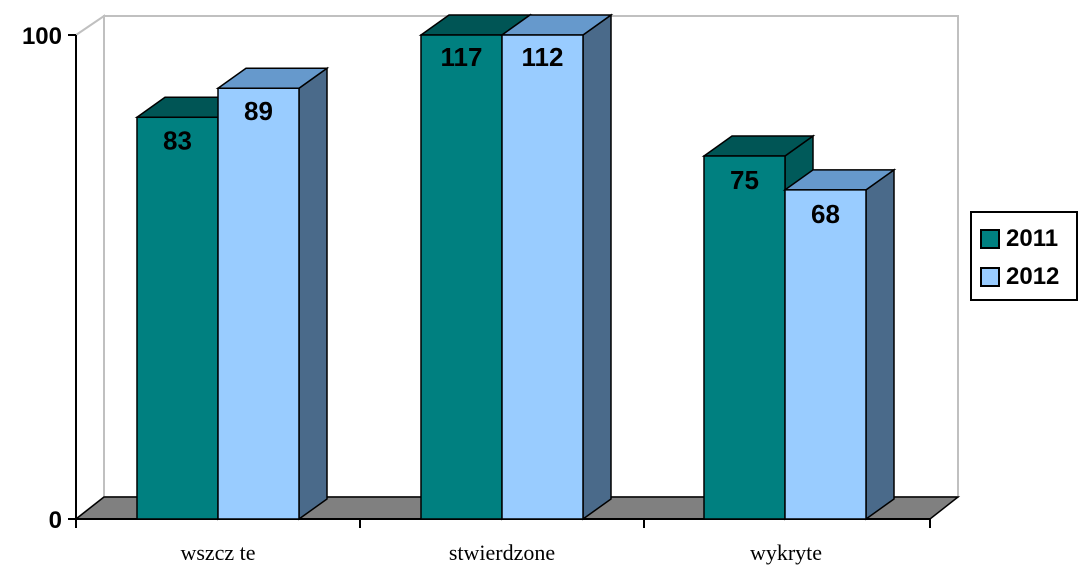 Image resolution: width=1082 pixels, height=566 pixels. What do you see at coordinates (1032, 238) in the screenshot?
I see `legend-label-2011: 2011` at bounding box center [1032, 238].